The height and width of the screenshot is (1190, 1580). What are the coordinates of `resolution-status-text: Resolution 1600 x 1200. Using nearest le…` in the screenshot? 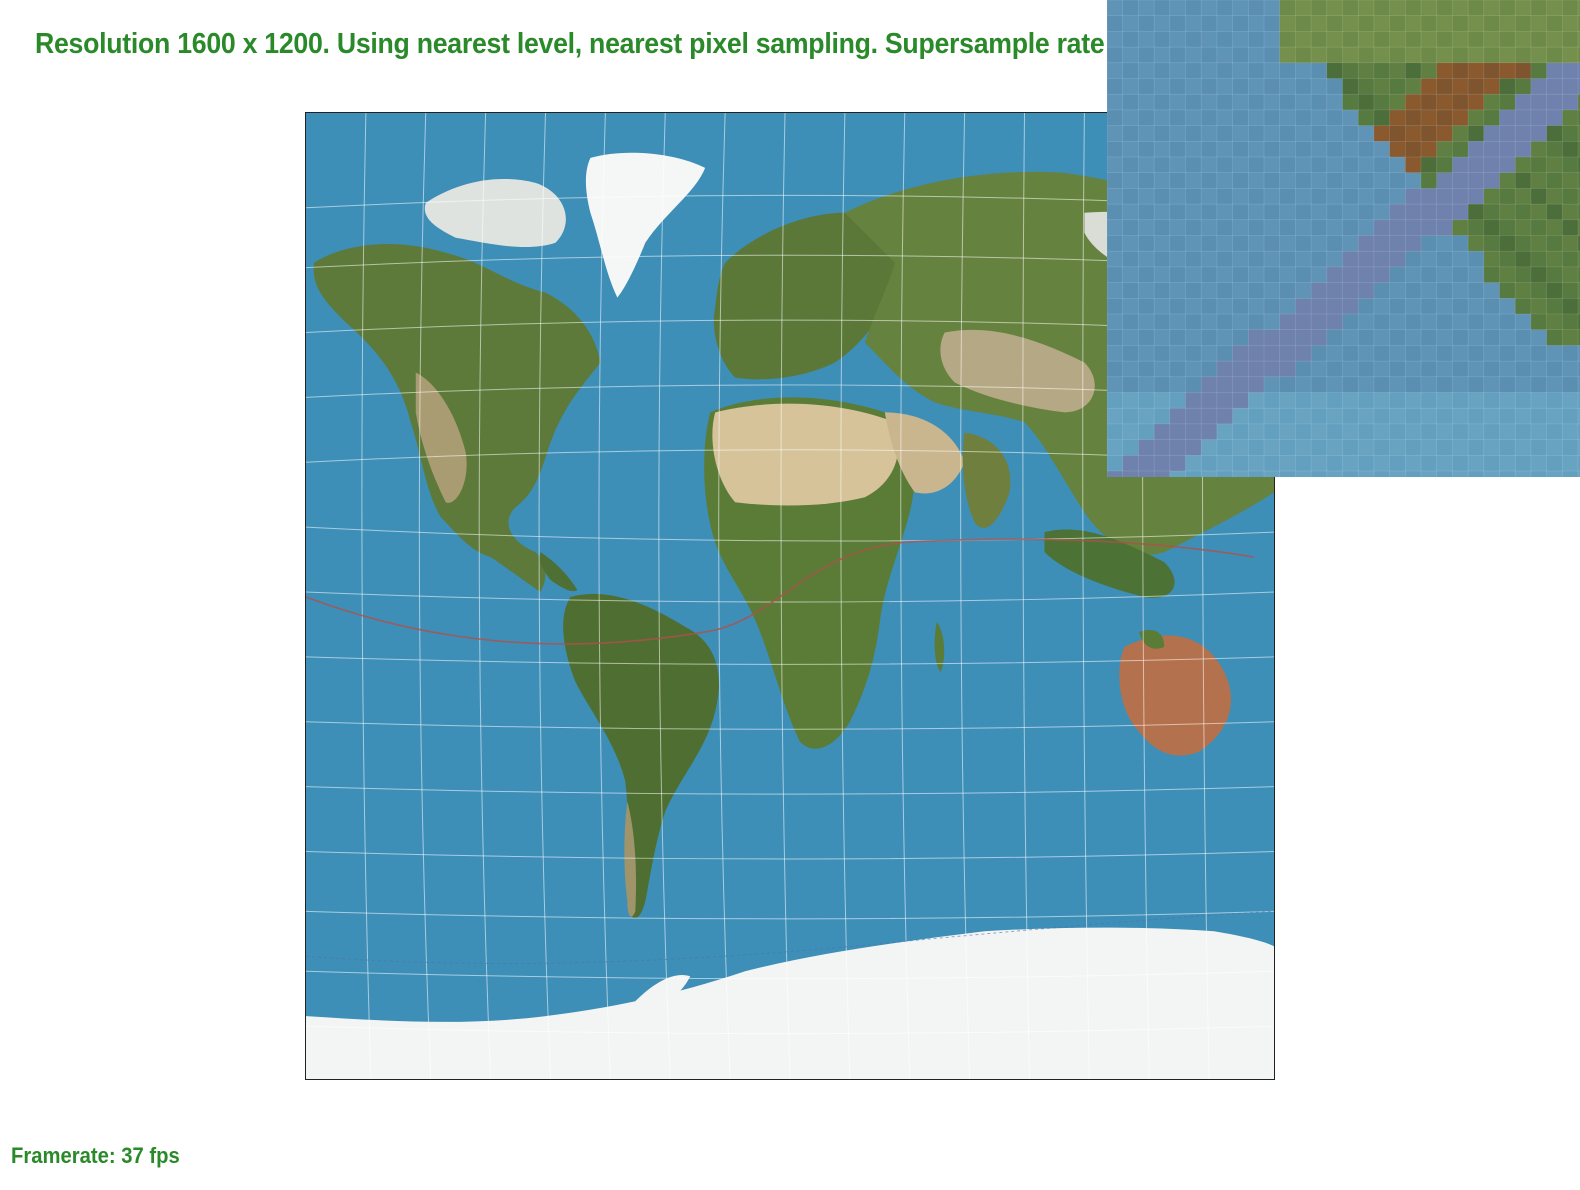 It's located at (641, 44).